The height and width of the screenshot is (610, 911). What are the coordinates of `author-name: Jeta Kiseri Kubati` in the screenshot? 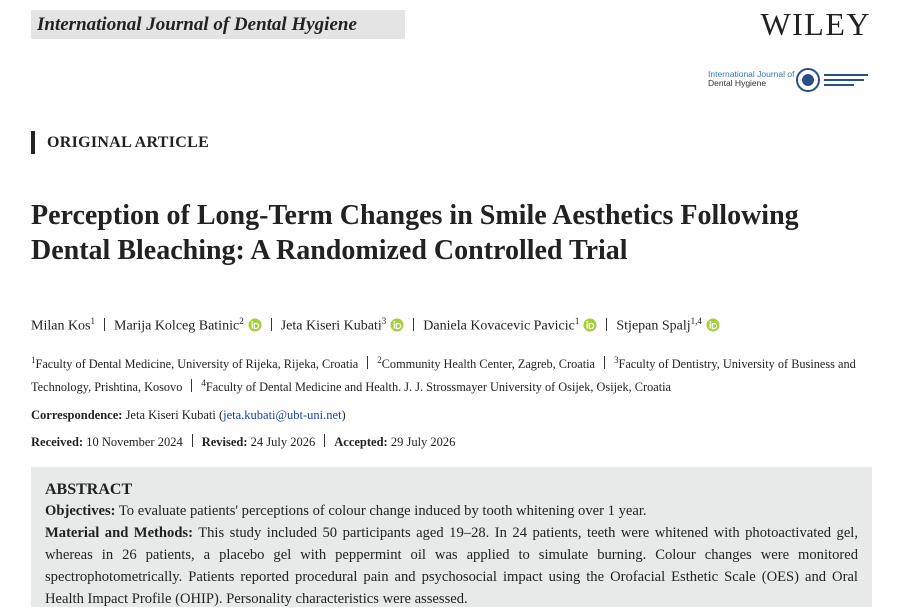 It's located at (331, 326).